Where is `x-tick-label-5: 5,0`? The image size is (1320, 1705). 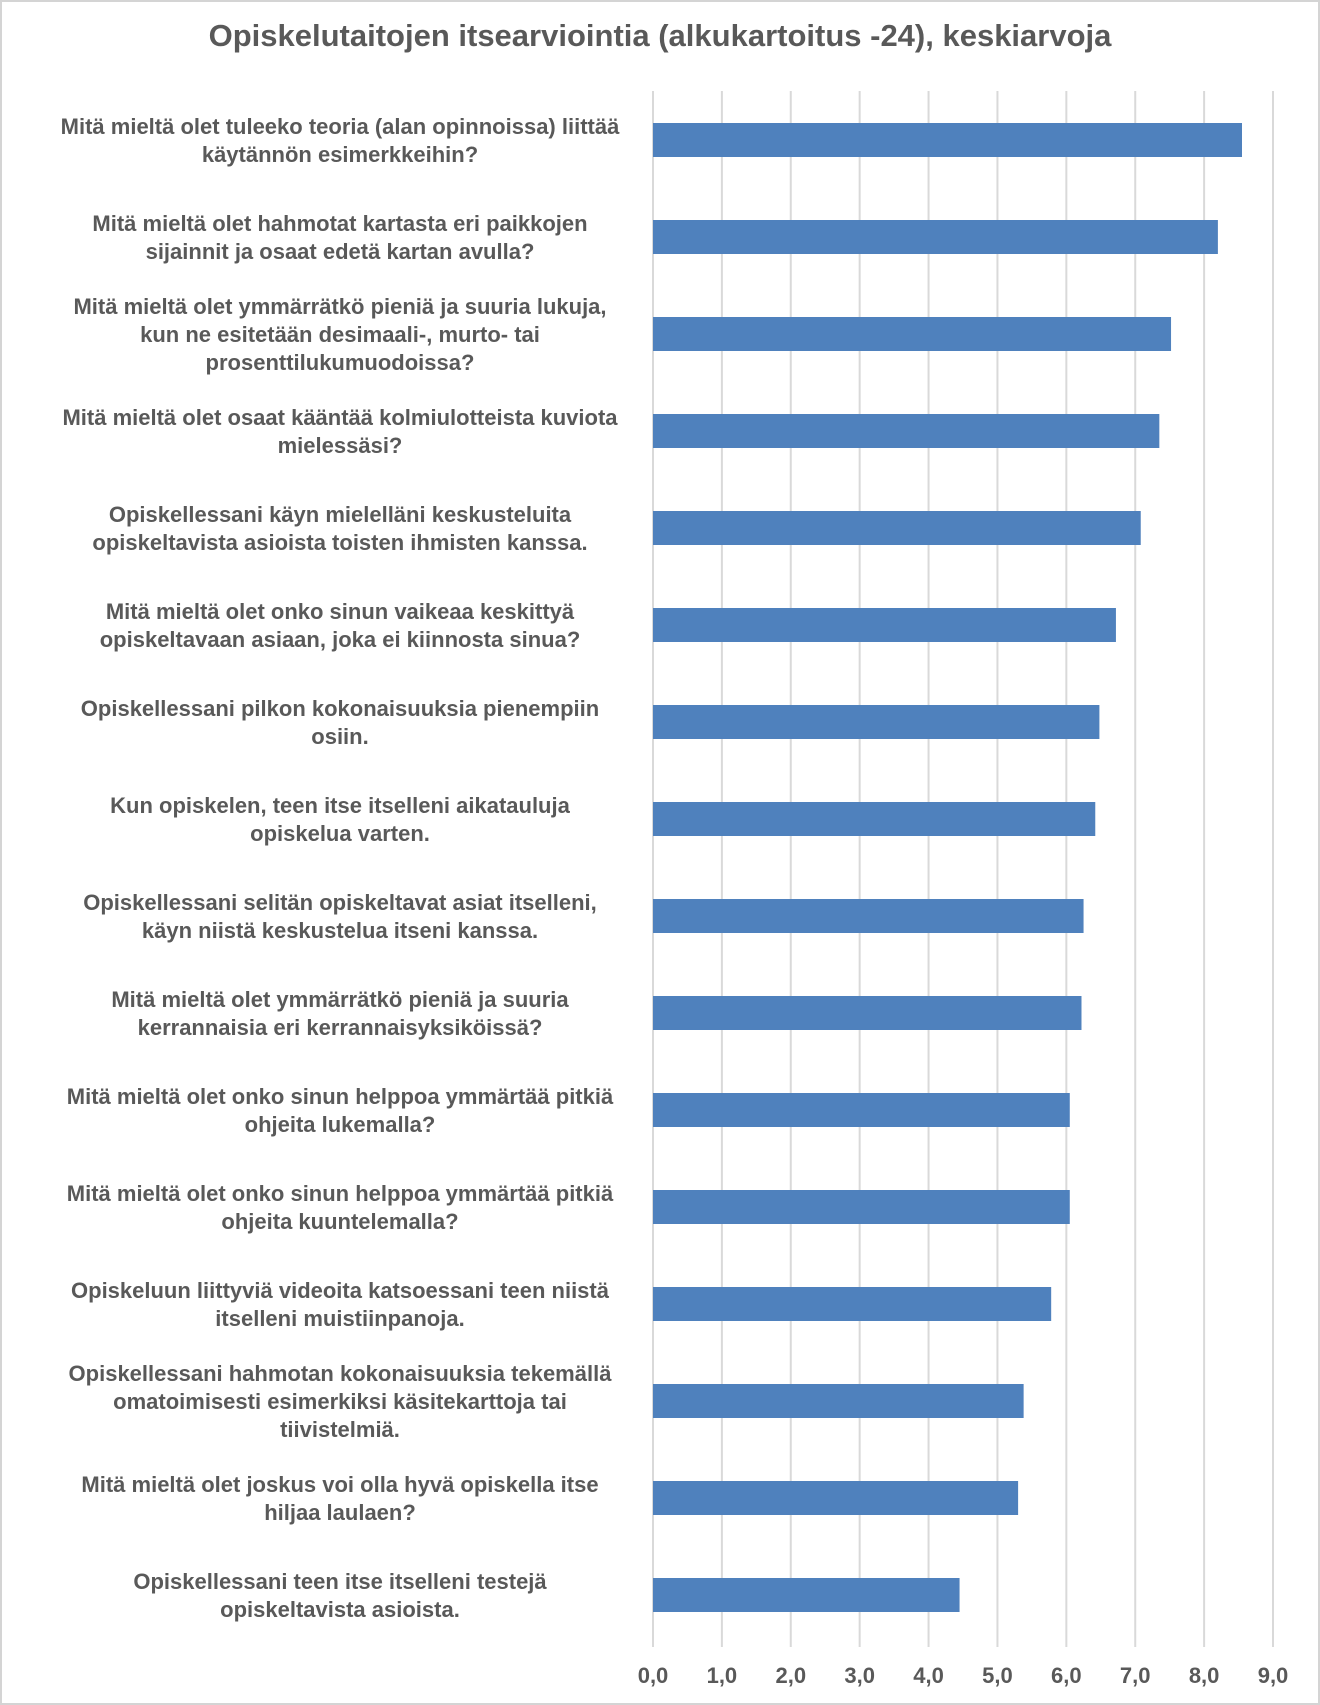
x-tick-label-5: 5,0 is located at coordinates (997, 1675).